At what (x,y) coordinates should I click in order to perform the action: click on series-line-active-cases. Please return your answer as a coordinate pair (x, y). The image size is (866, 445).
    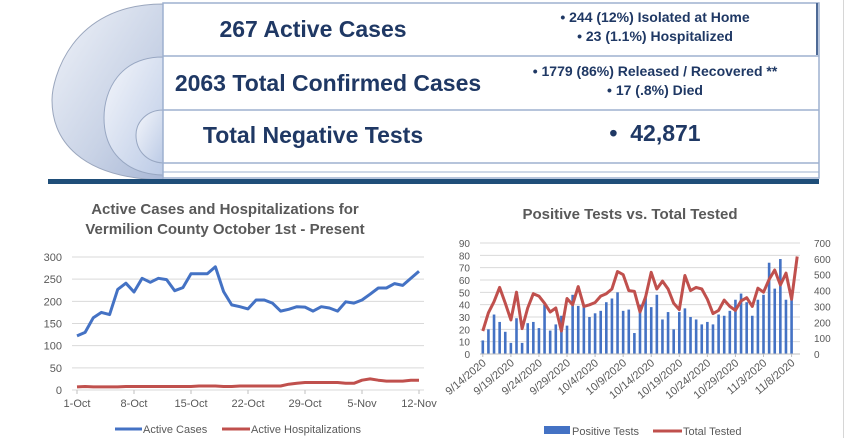
    Looking at the image, I should click on (248, 301).